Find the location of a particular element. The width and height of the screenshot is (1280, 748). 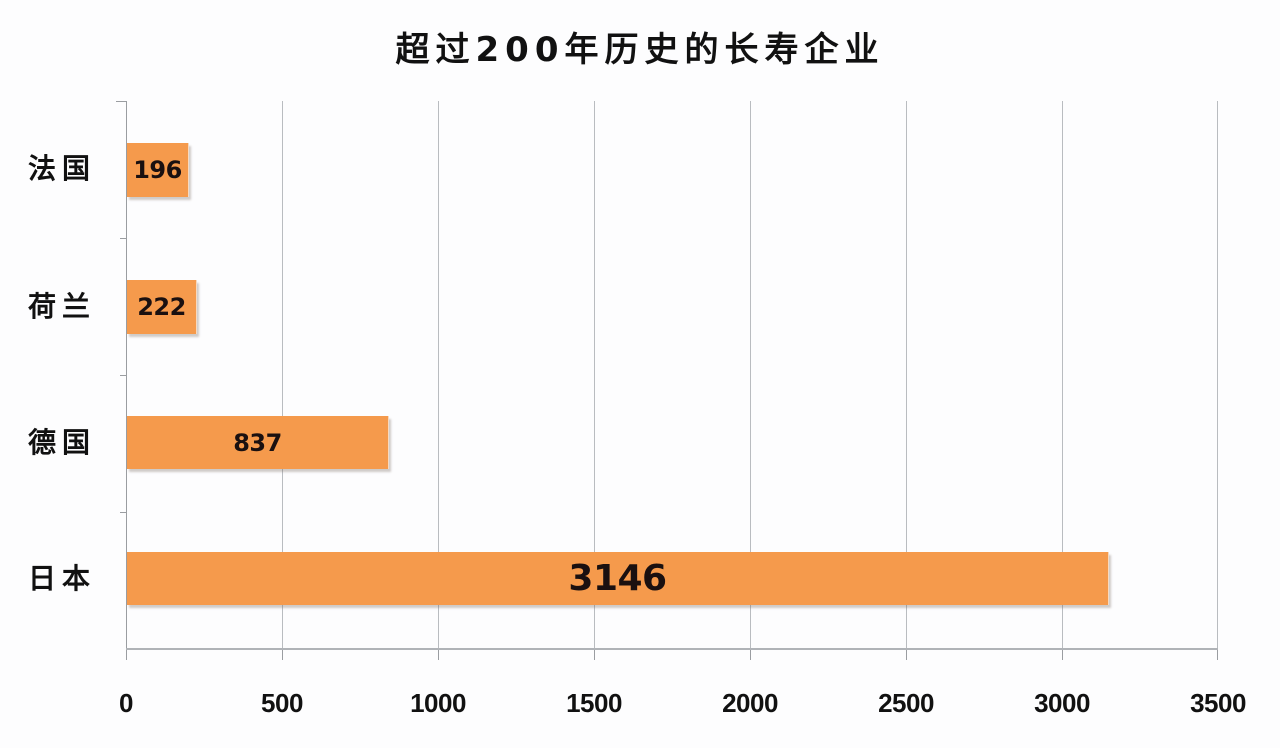

x-tick-label: 2500 is located at coordinates (906, 703).